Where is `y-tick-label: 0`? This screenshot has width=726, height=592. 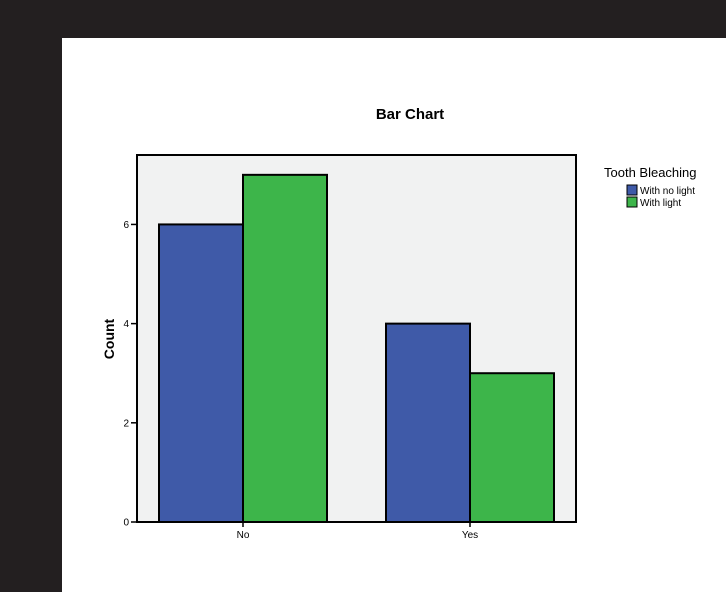
y-tick-label: 0 is located at coordinates (126, 523).